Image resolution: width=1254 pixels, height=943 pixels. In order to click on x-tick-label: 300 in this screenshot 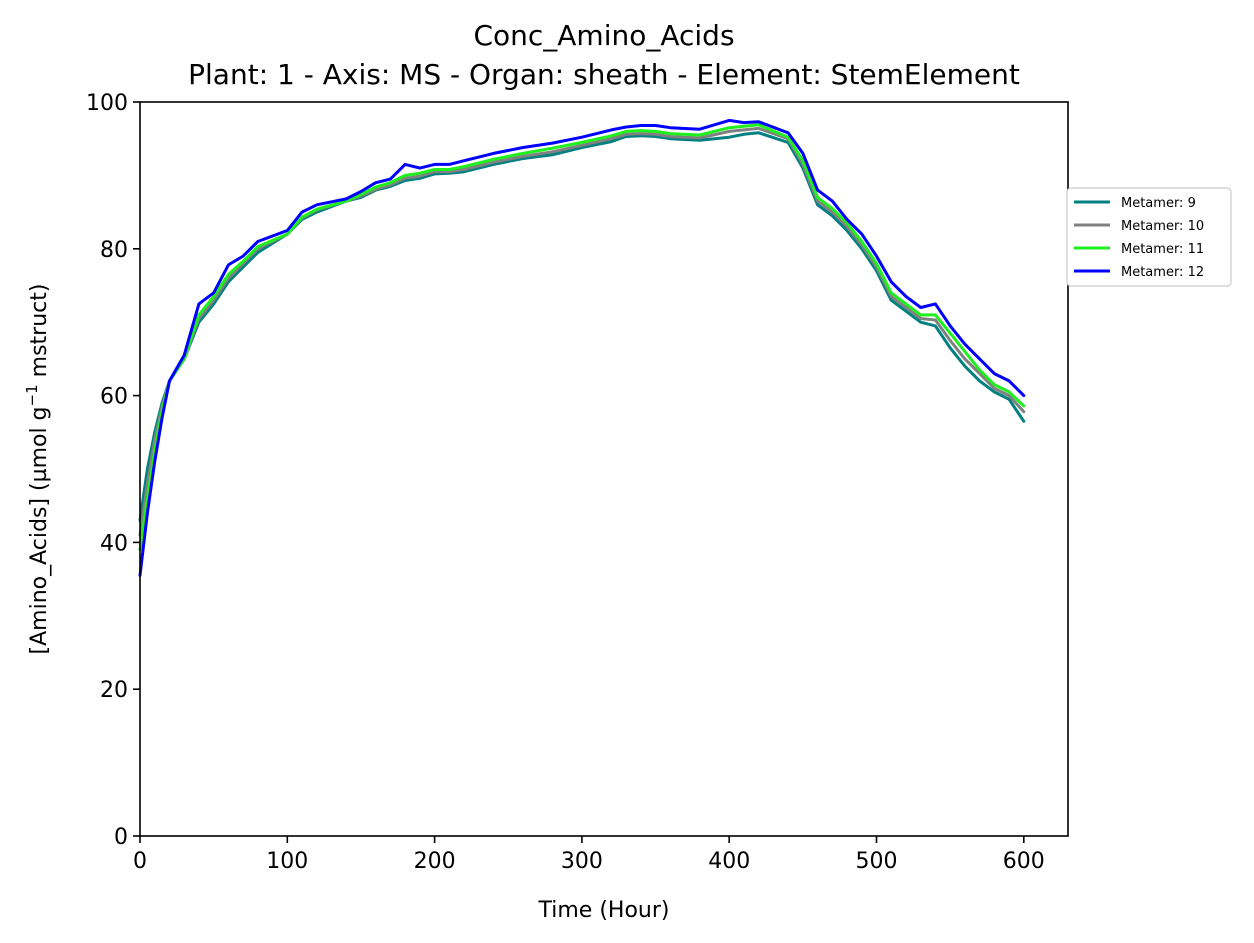, I will do `click(582, 861)`.